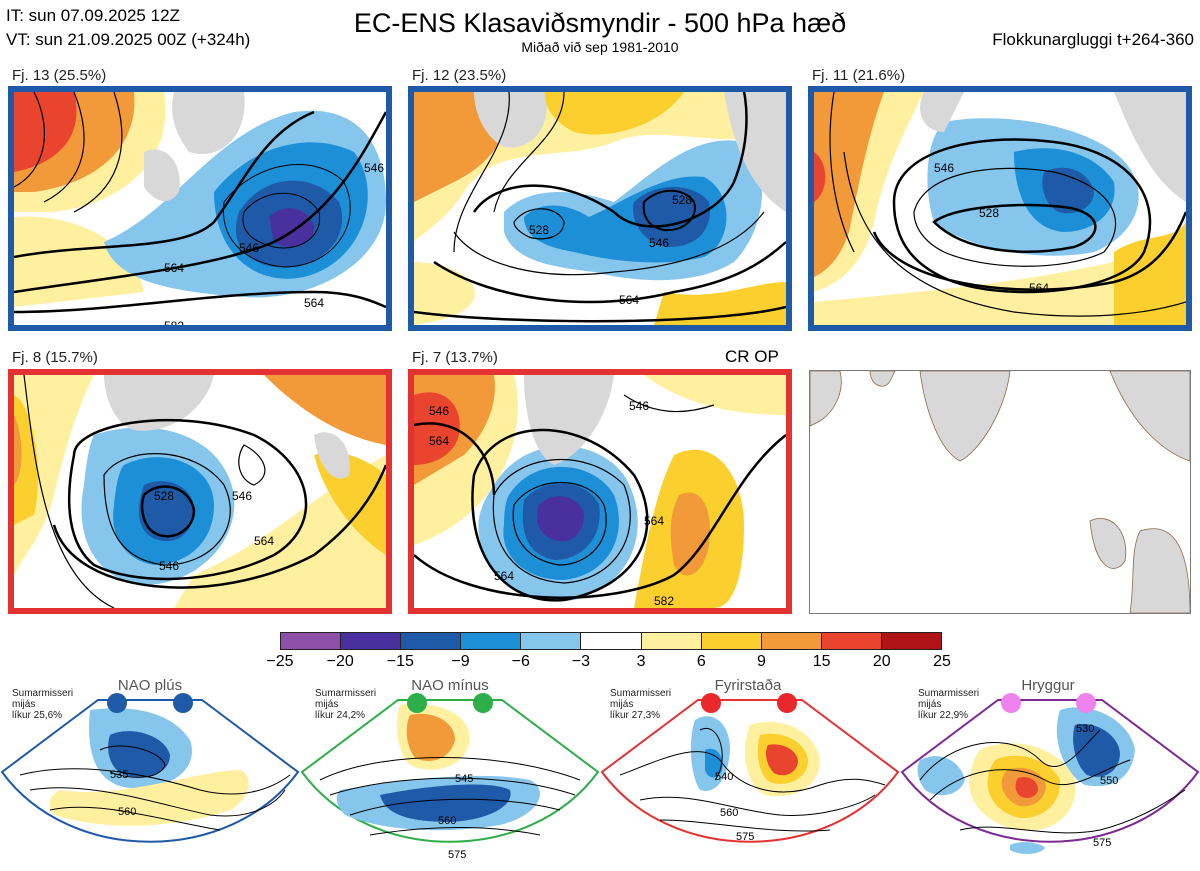 This screenshot has height=871, width=1200. I want to click on regime-name: Hryggur, so click(1048, 685).